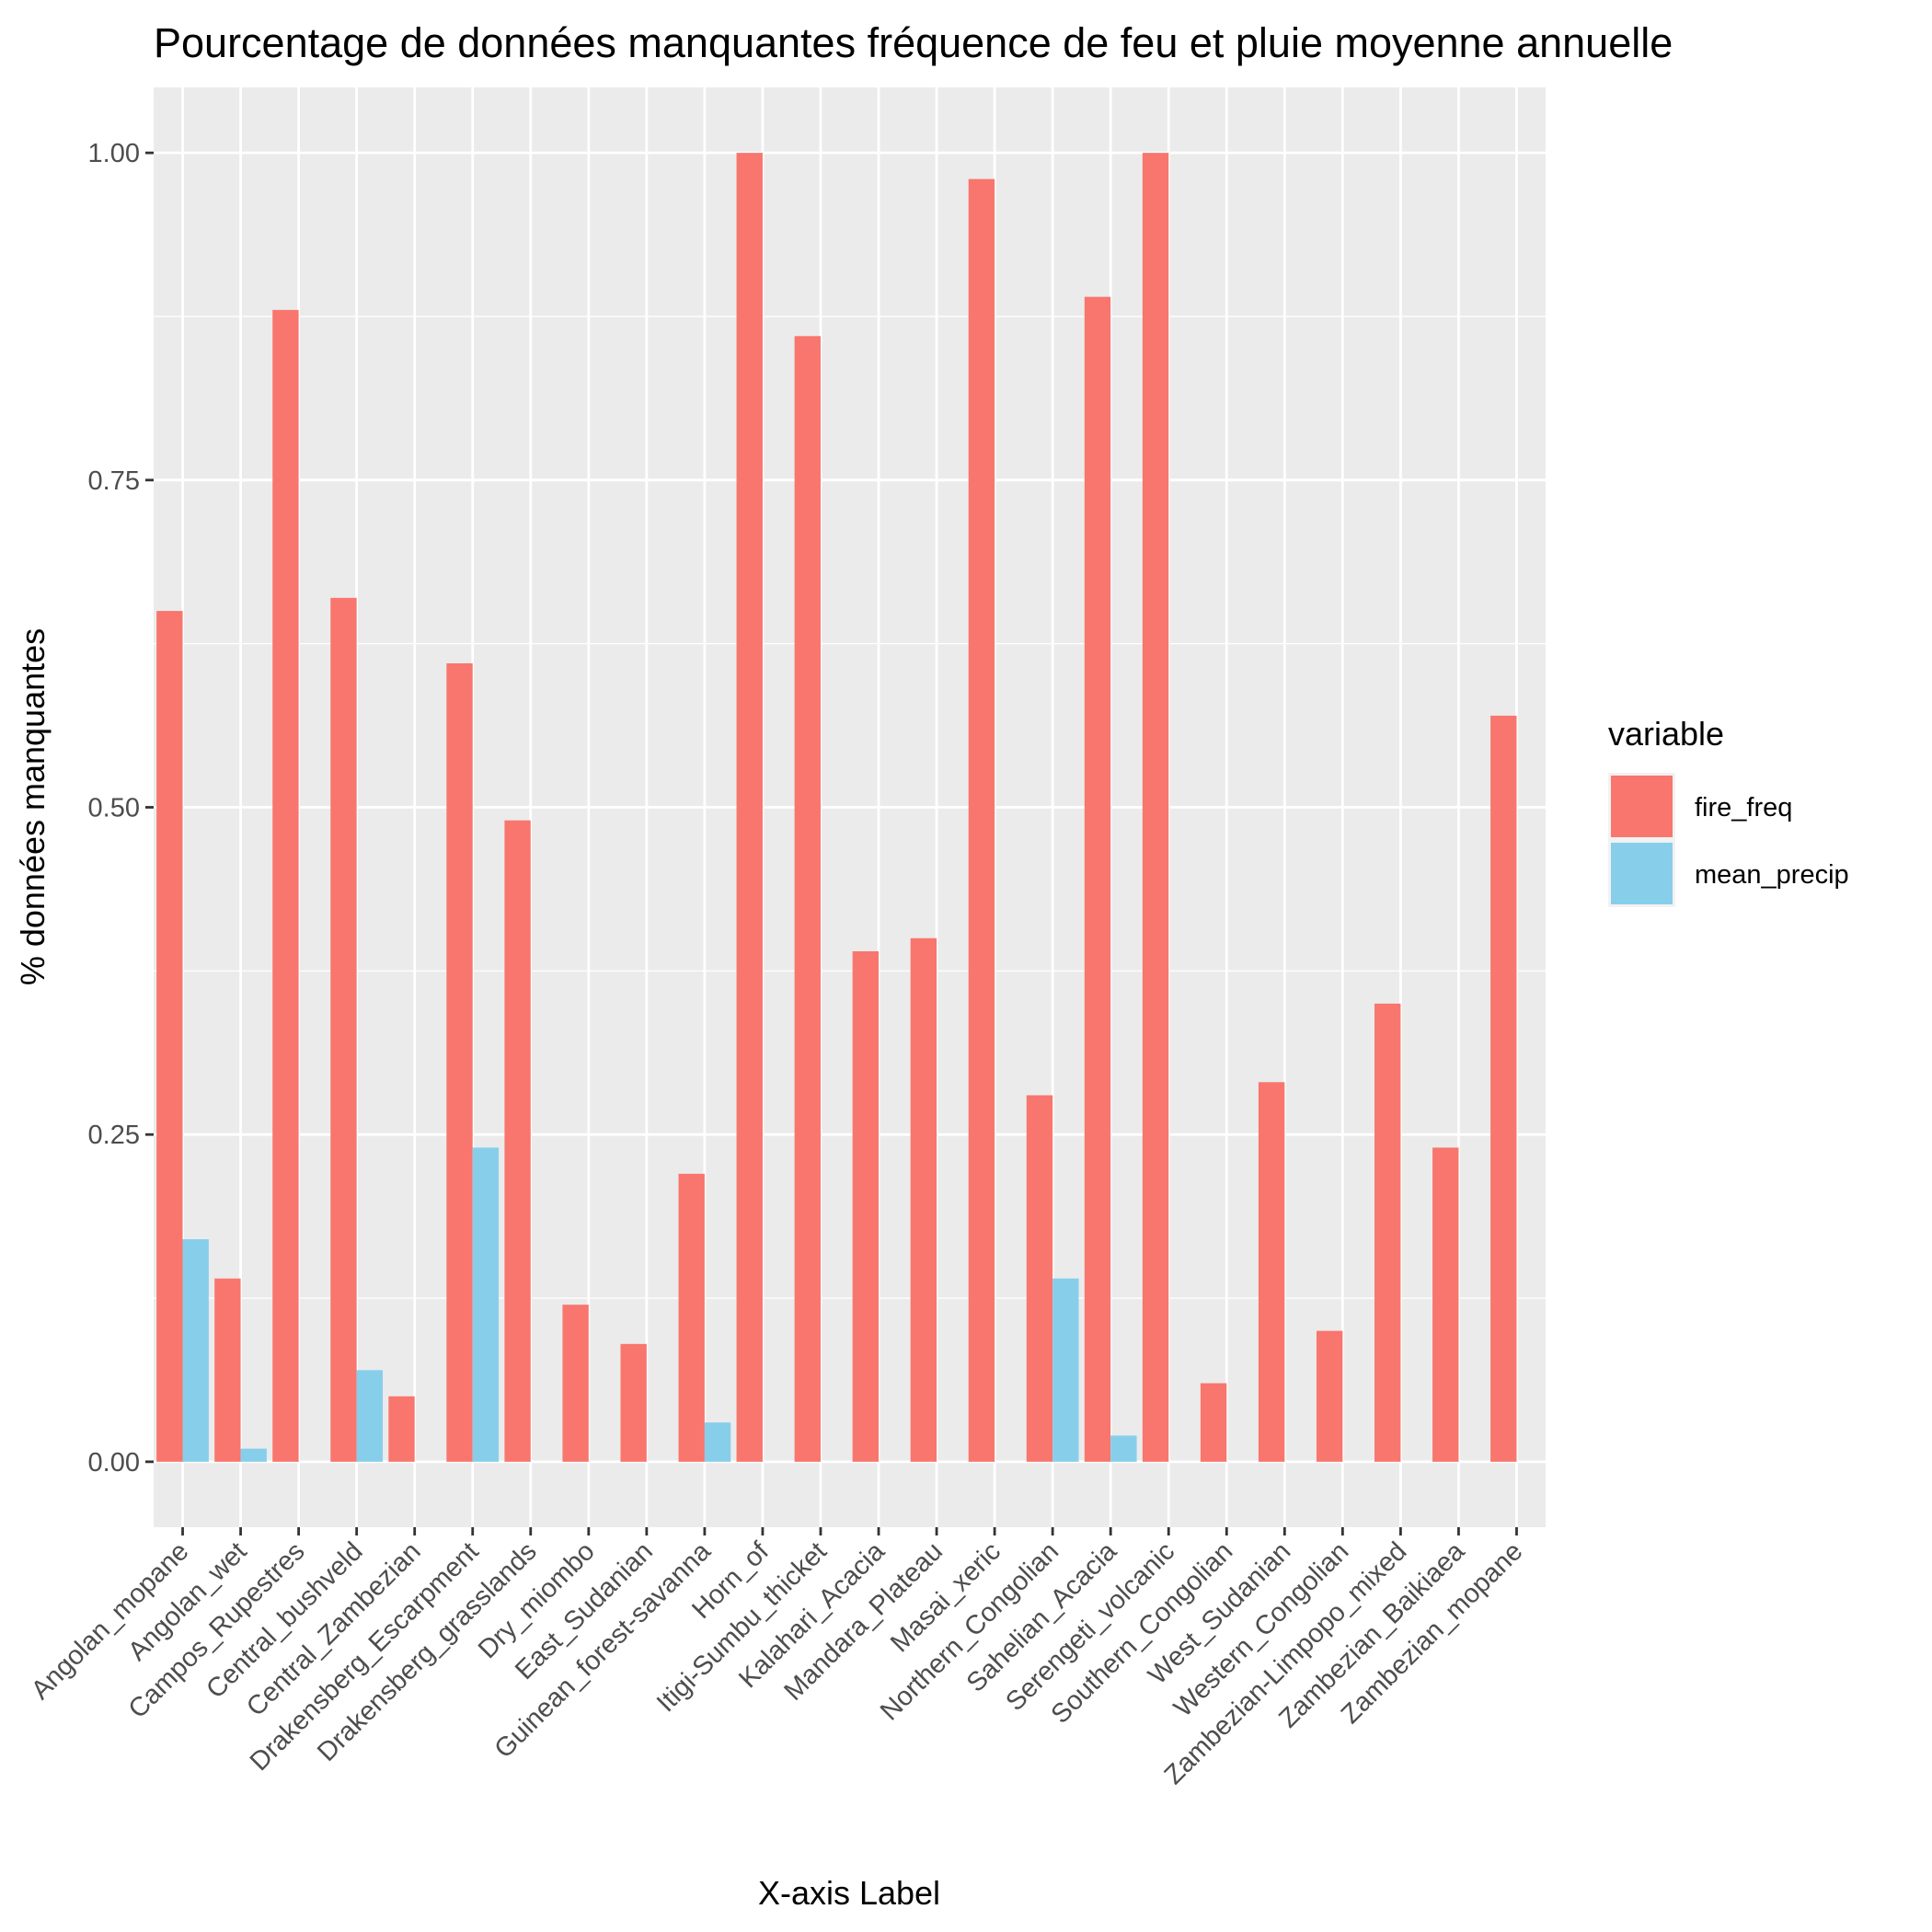 The image size is (1932, 1932). Describe the element at coordinates (114, 1135) in the screenshot. I see `y-tick-label: 0.25` at that location.